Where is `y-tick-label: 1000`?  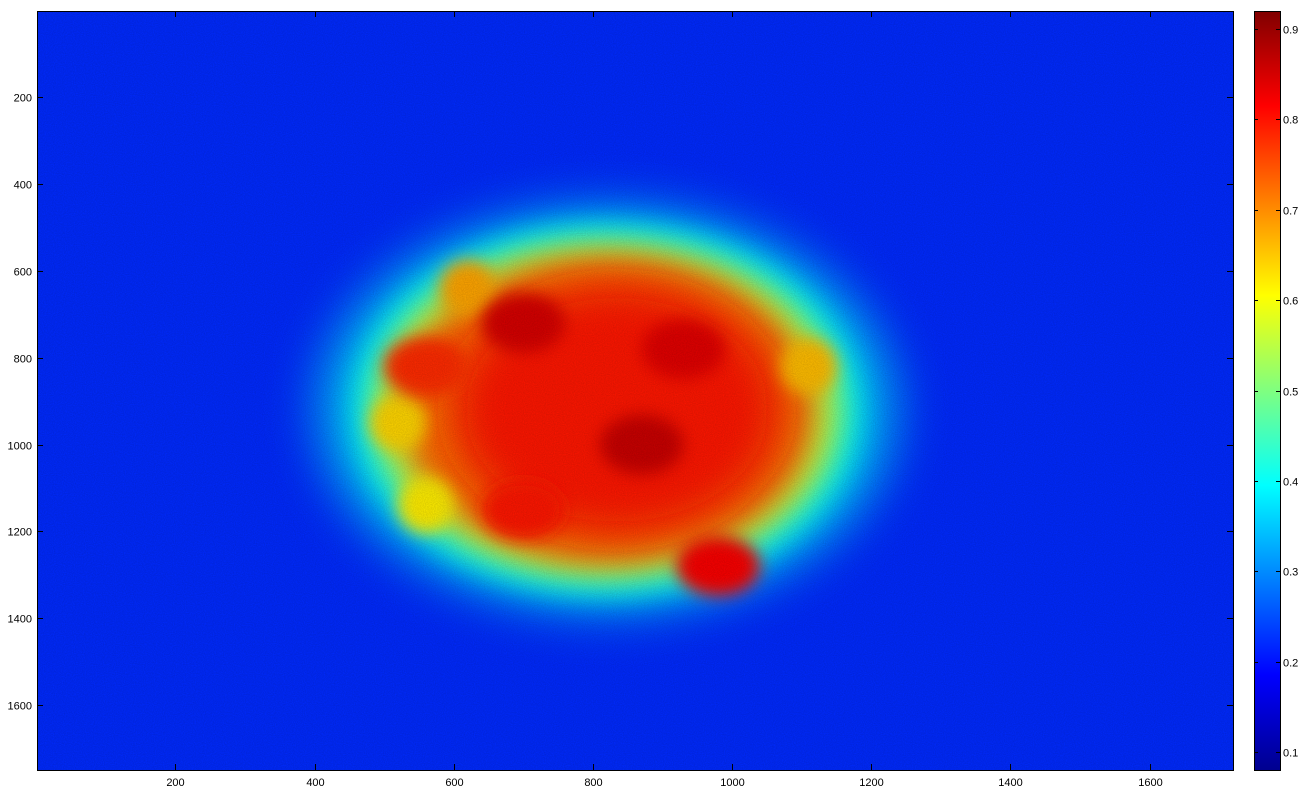
y-tick-label: 1000 is located at coordinates (20, 447).